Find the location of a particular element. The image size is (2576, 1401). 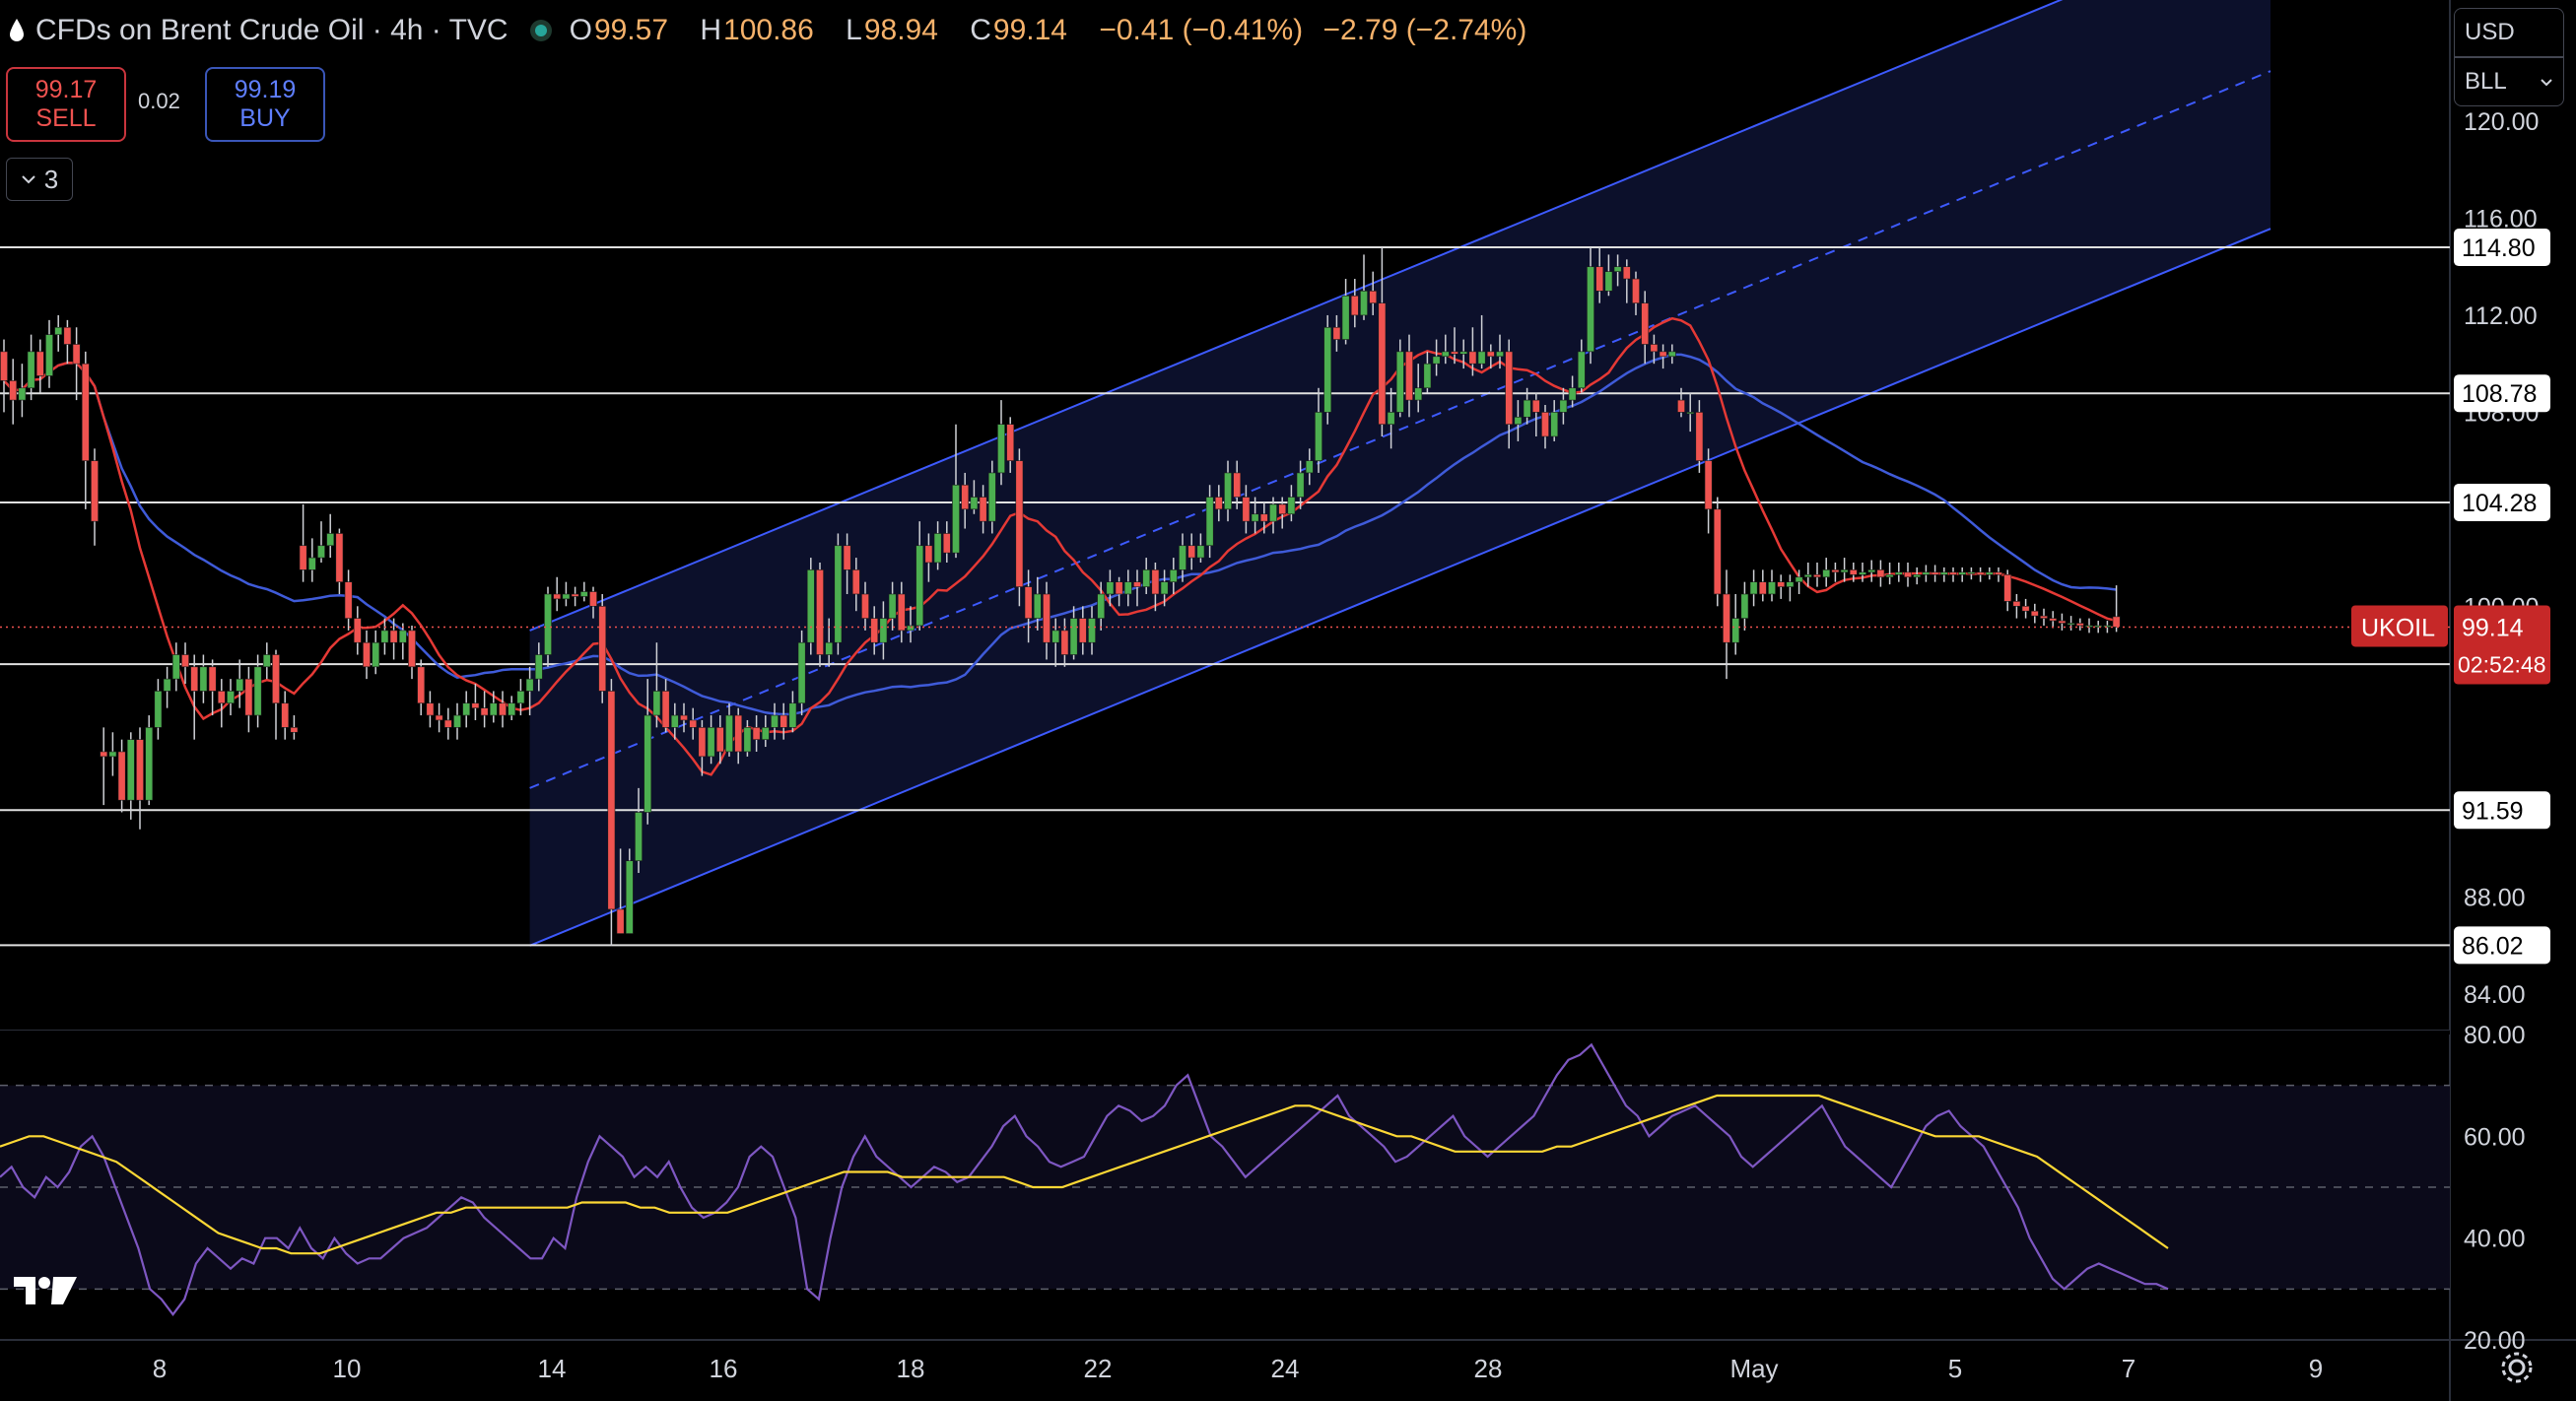

symbol-tag-box is located at coordinates (2399, 626).